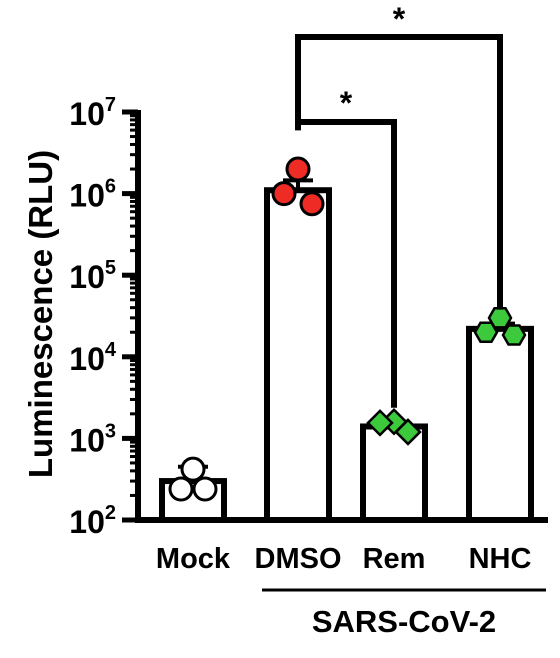 This screenshot has height=658, width=560. I want to click on y-tick-label: 10², so click(92, 521).